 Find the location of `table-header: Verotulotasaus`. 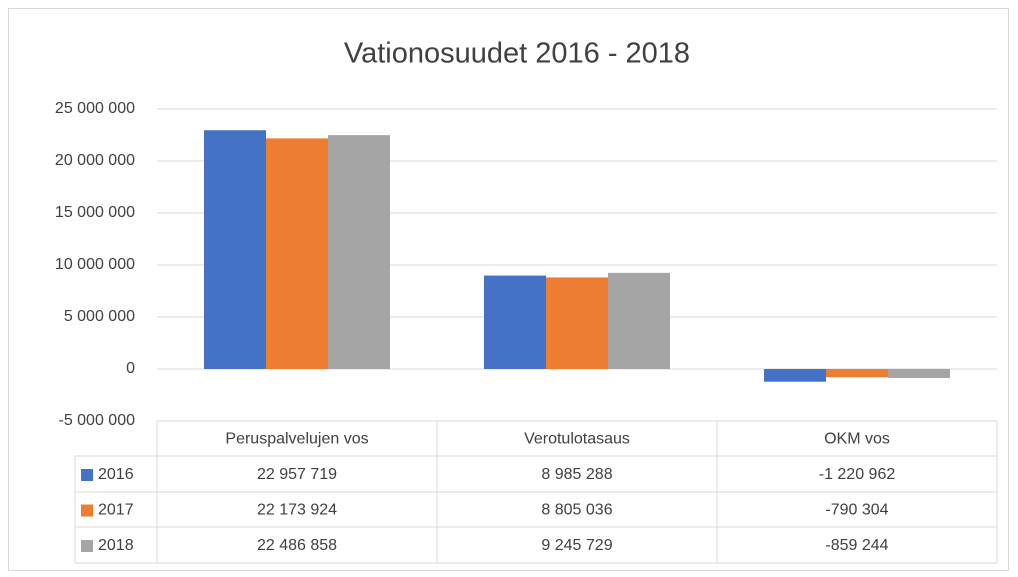

table-header: Verotulotasaus is located at coordinates (577, 439).